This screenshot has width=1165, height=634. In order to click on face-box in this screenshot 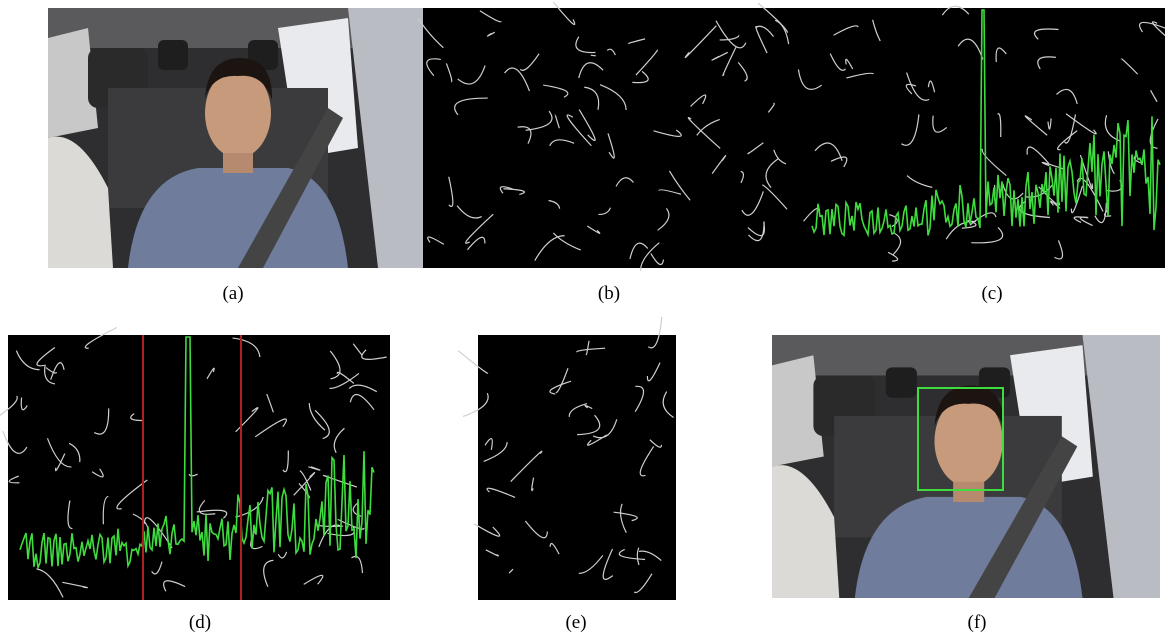, I will do `click(960, 439)`.